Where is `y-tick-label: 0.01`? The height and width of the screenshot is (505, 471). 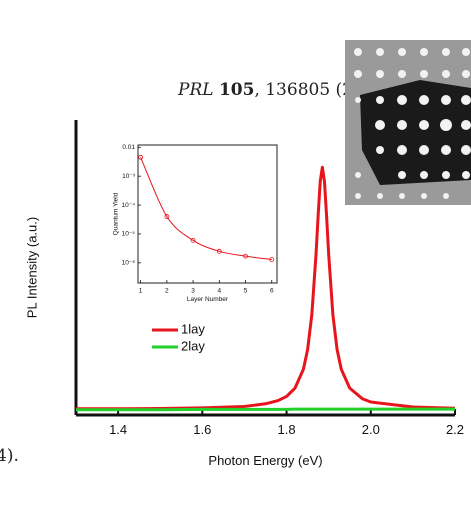
y-tick-label: 0.01 is located at coordinates (128, 147).